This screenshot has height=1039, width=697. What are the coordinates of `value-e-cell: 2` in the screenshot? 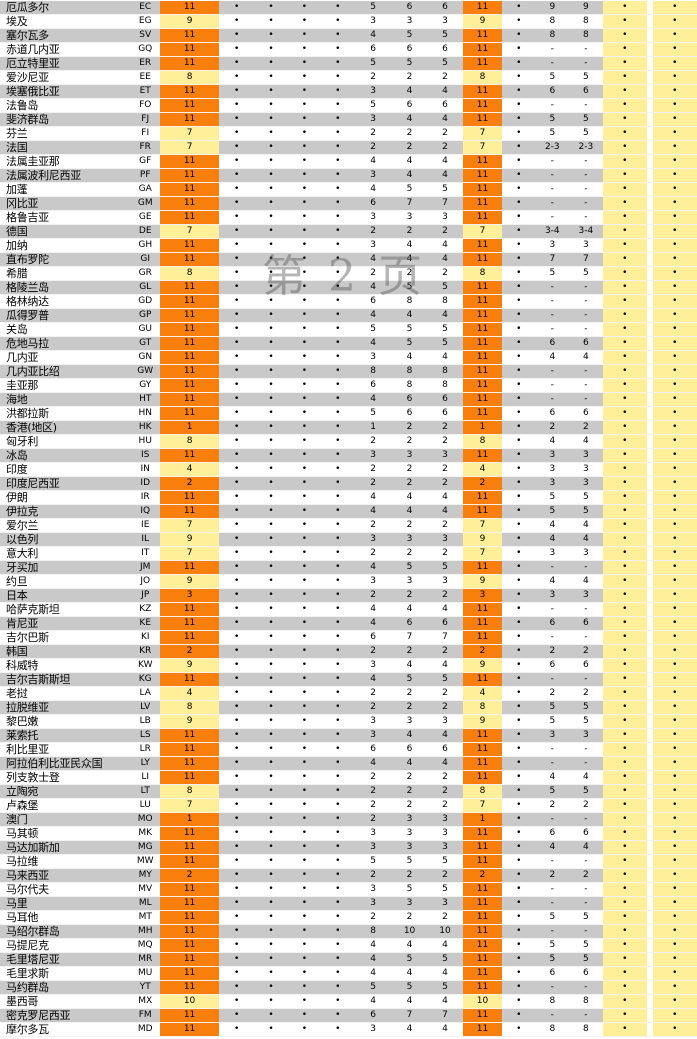 It's located at (482, 651).